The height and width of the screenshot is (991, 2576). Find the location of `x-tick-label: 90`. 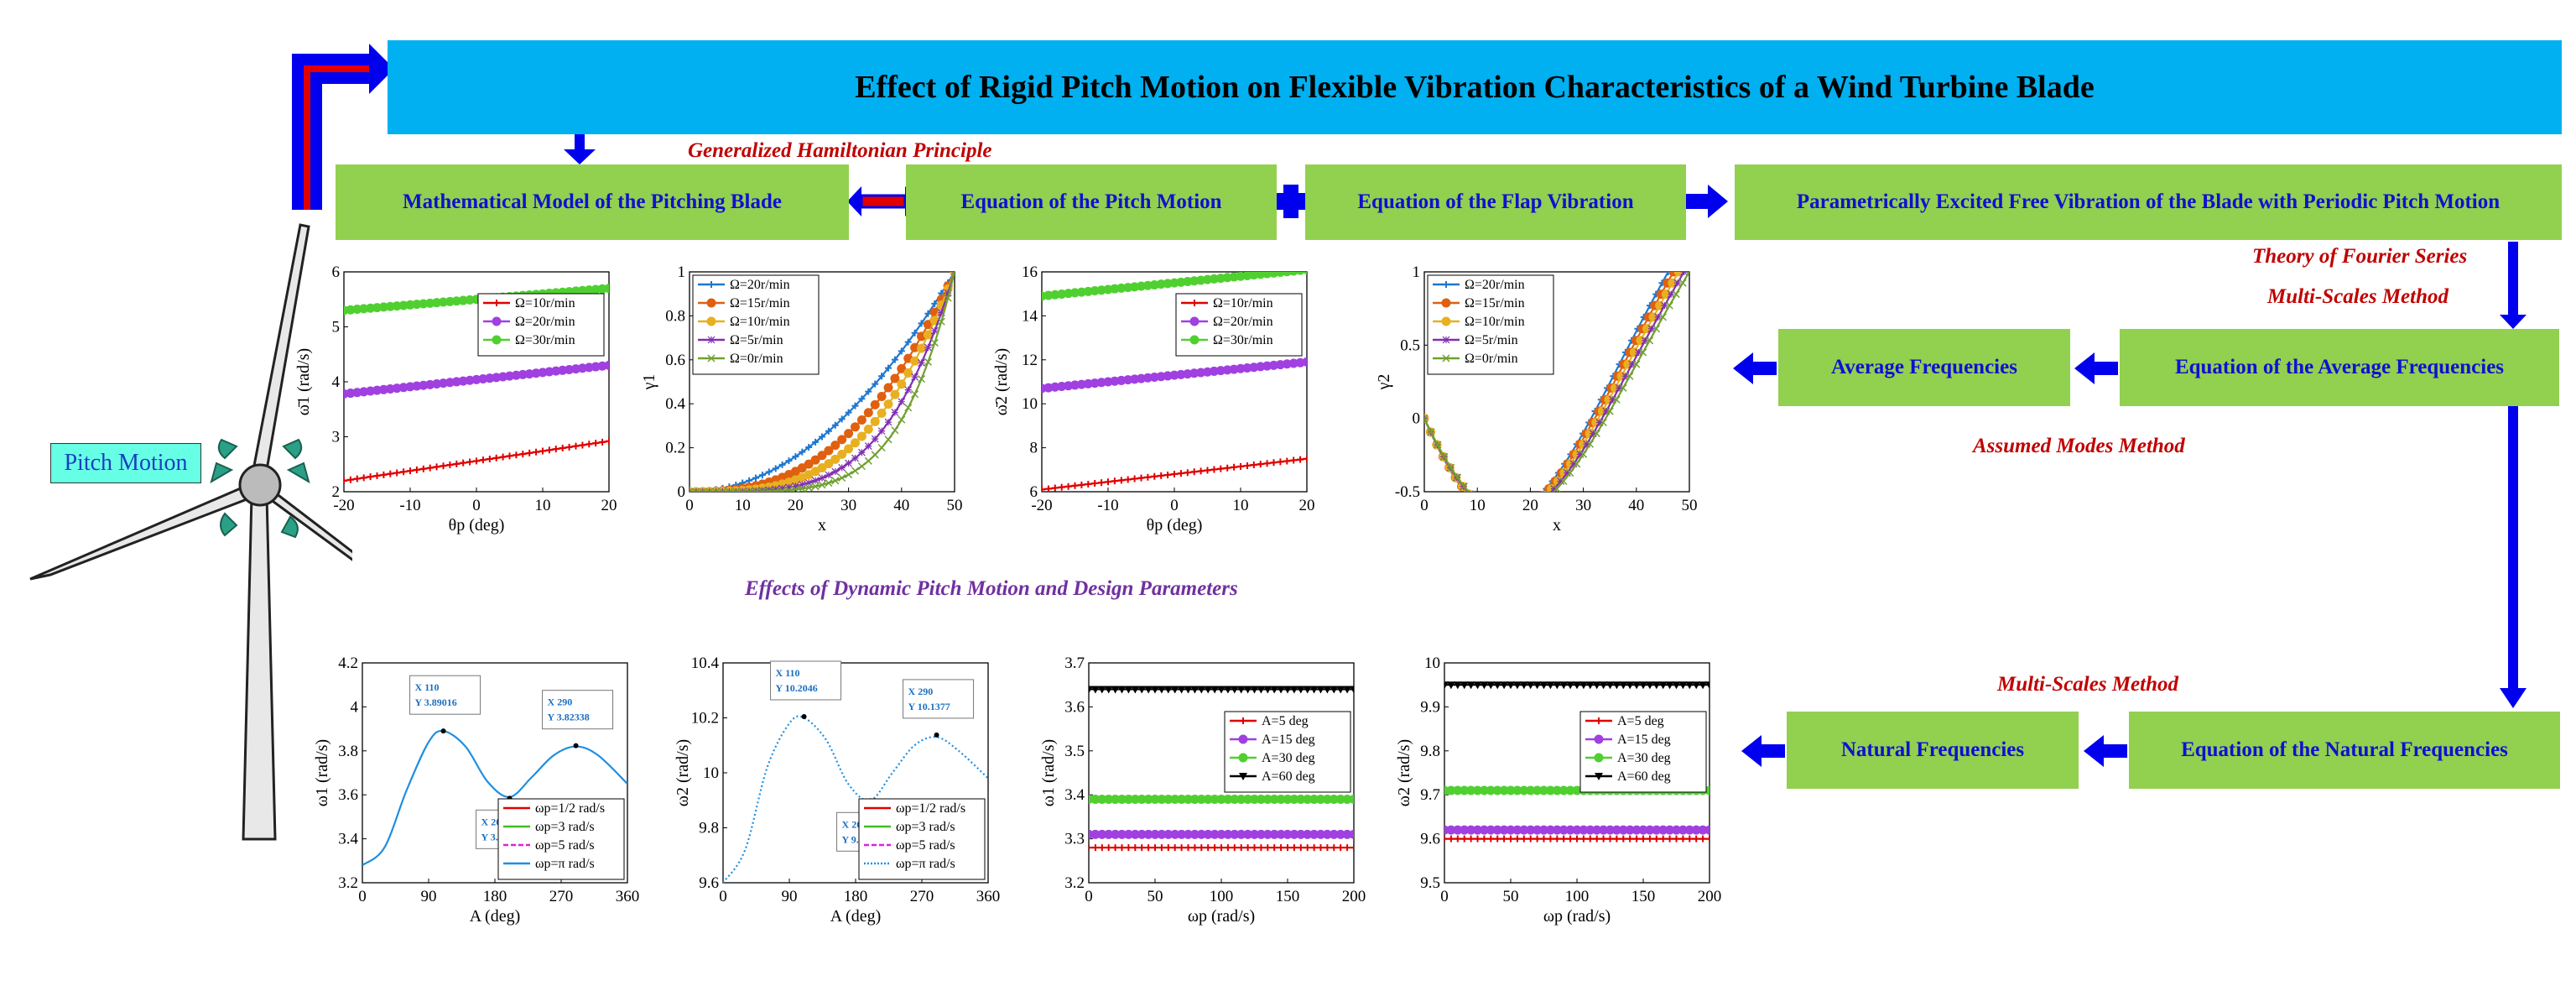

x-tick-label: 90 is located at coordinates (790, 897).